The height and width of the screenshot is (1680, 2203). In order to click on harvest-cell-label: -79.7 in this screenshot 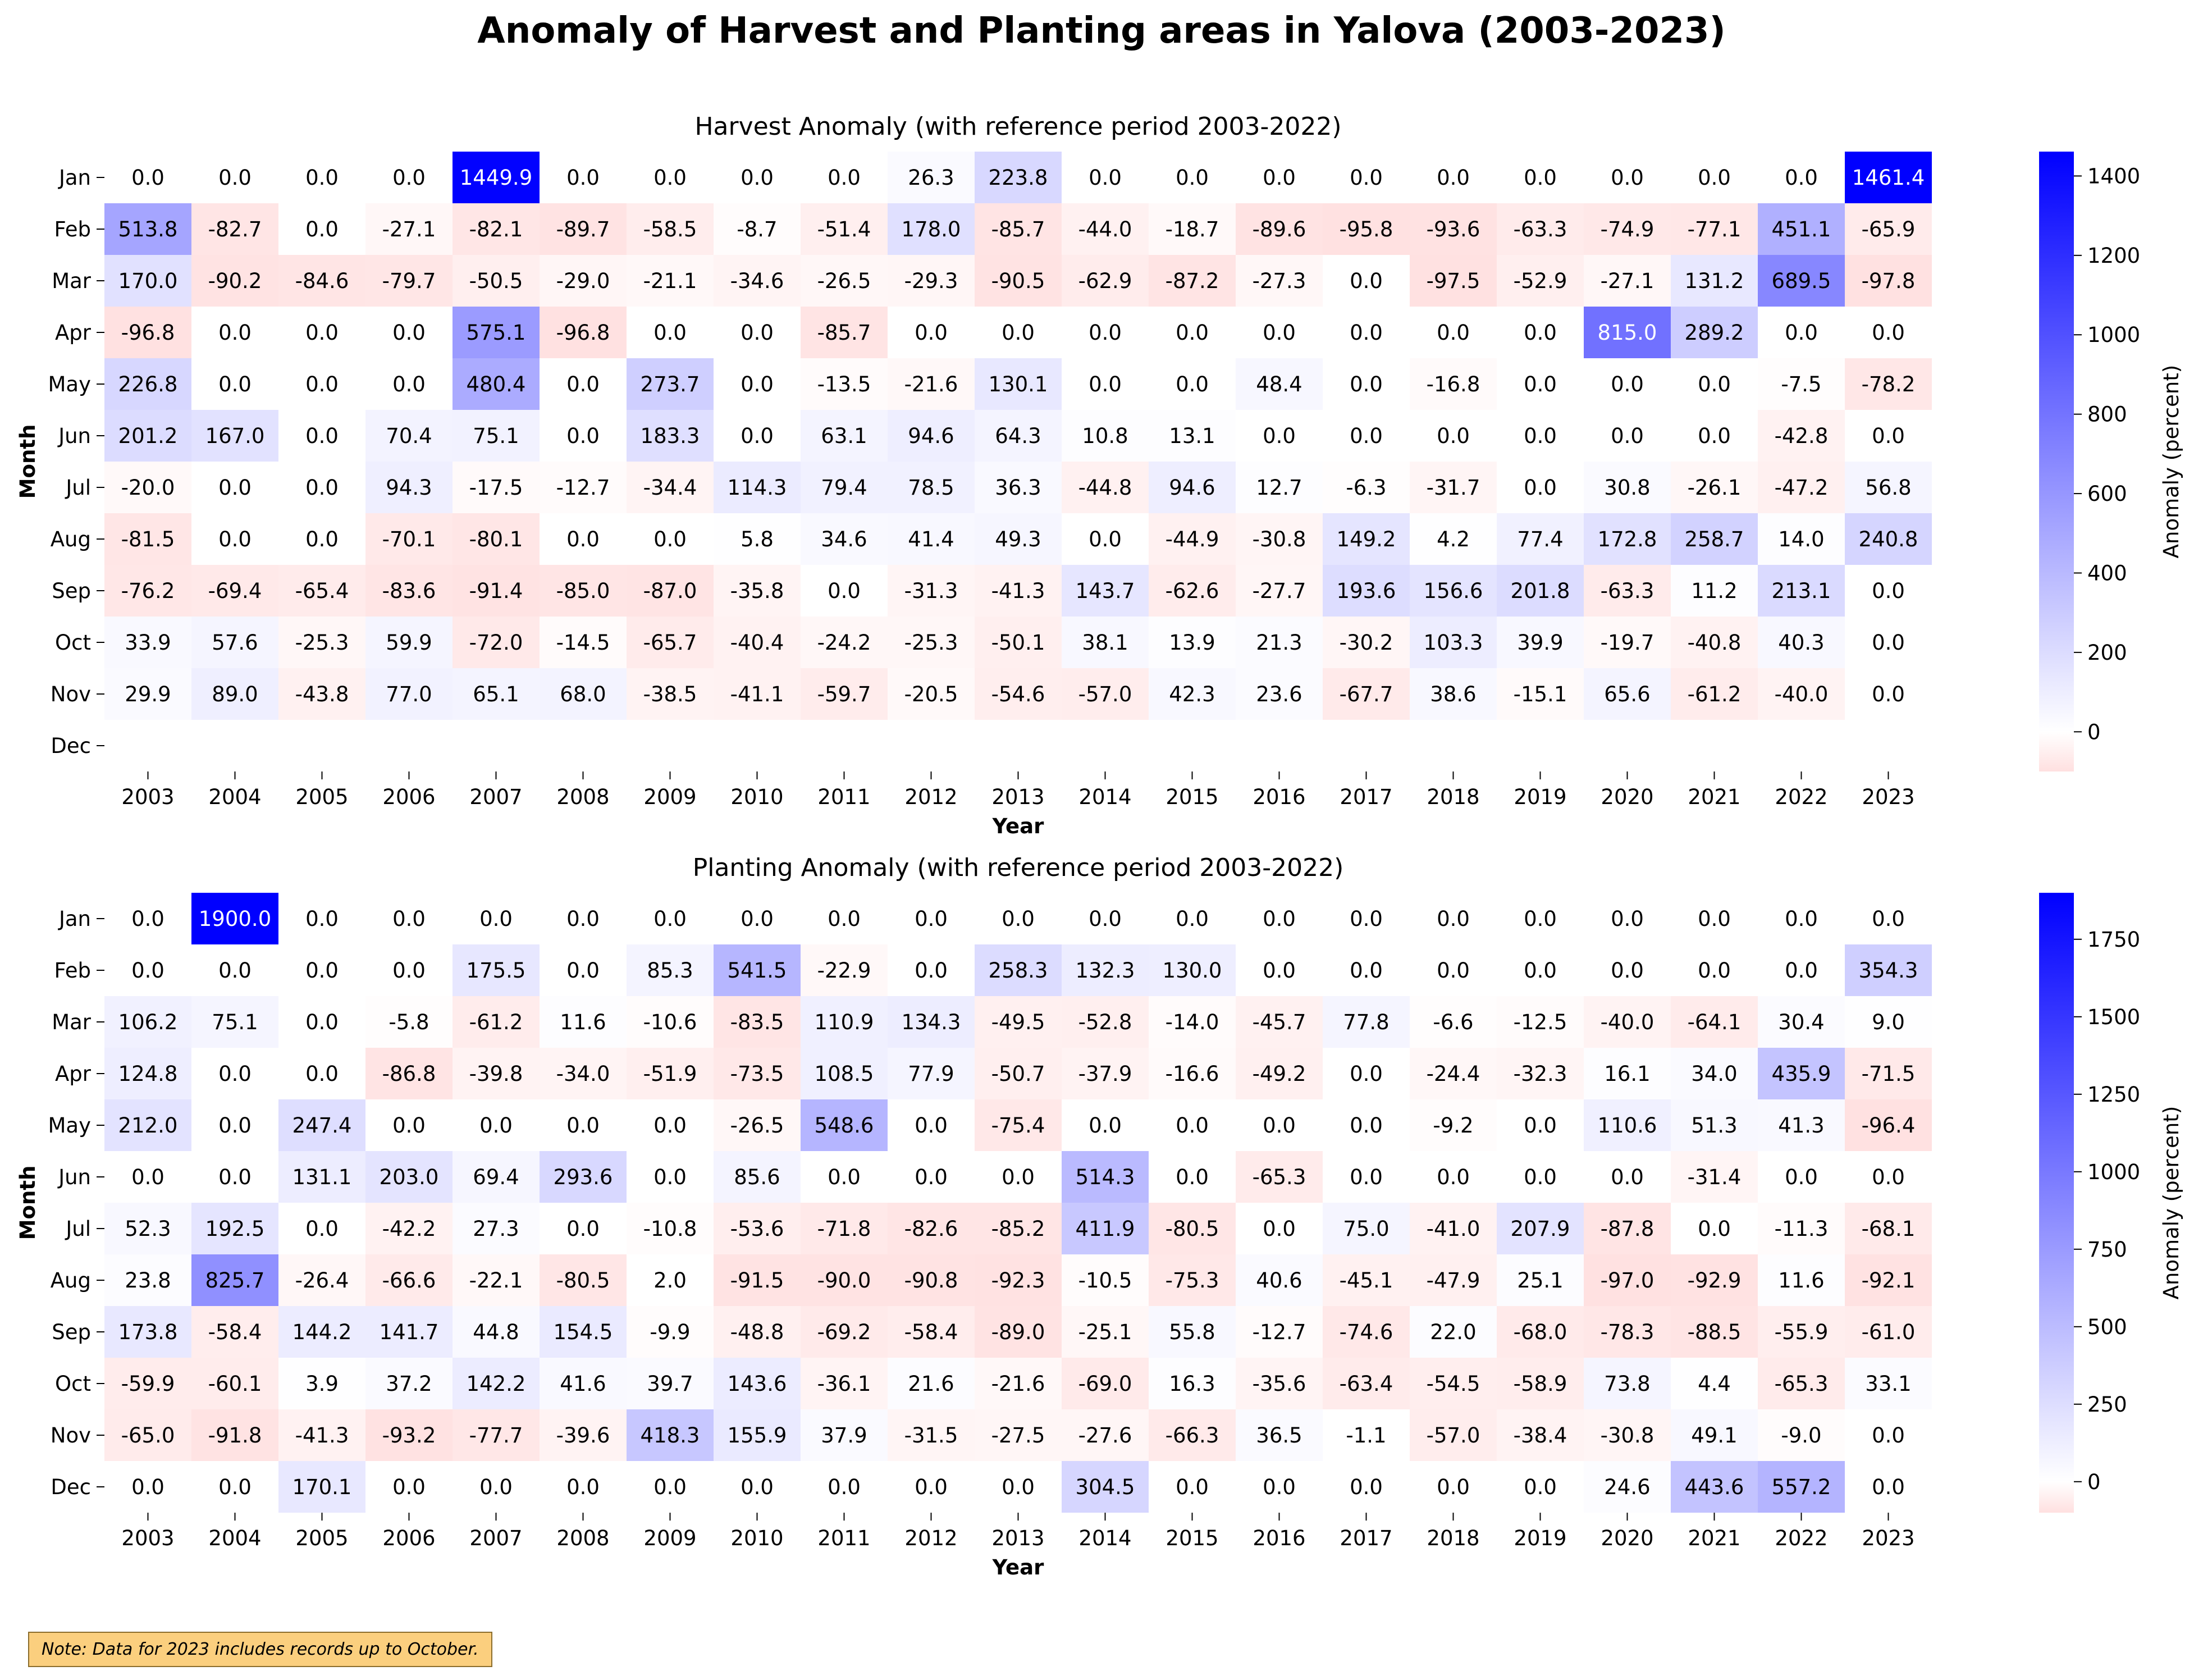, I will do `click(409, 281)`.